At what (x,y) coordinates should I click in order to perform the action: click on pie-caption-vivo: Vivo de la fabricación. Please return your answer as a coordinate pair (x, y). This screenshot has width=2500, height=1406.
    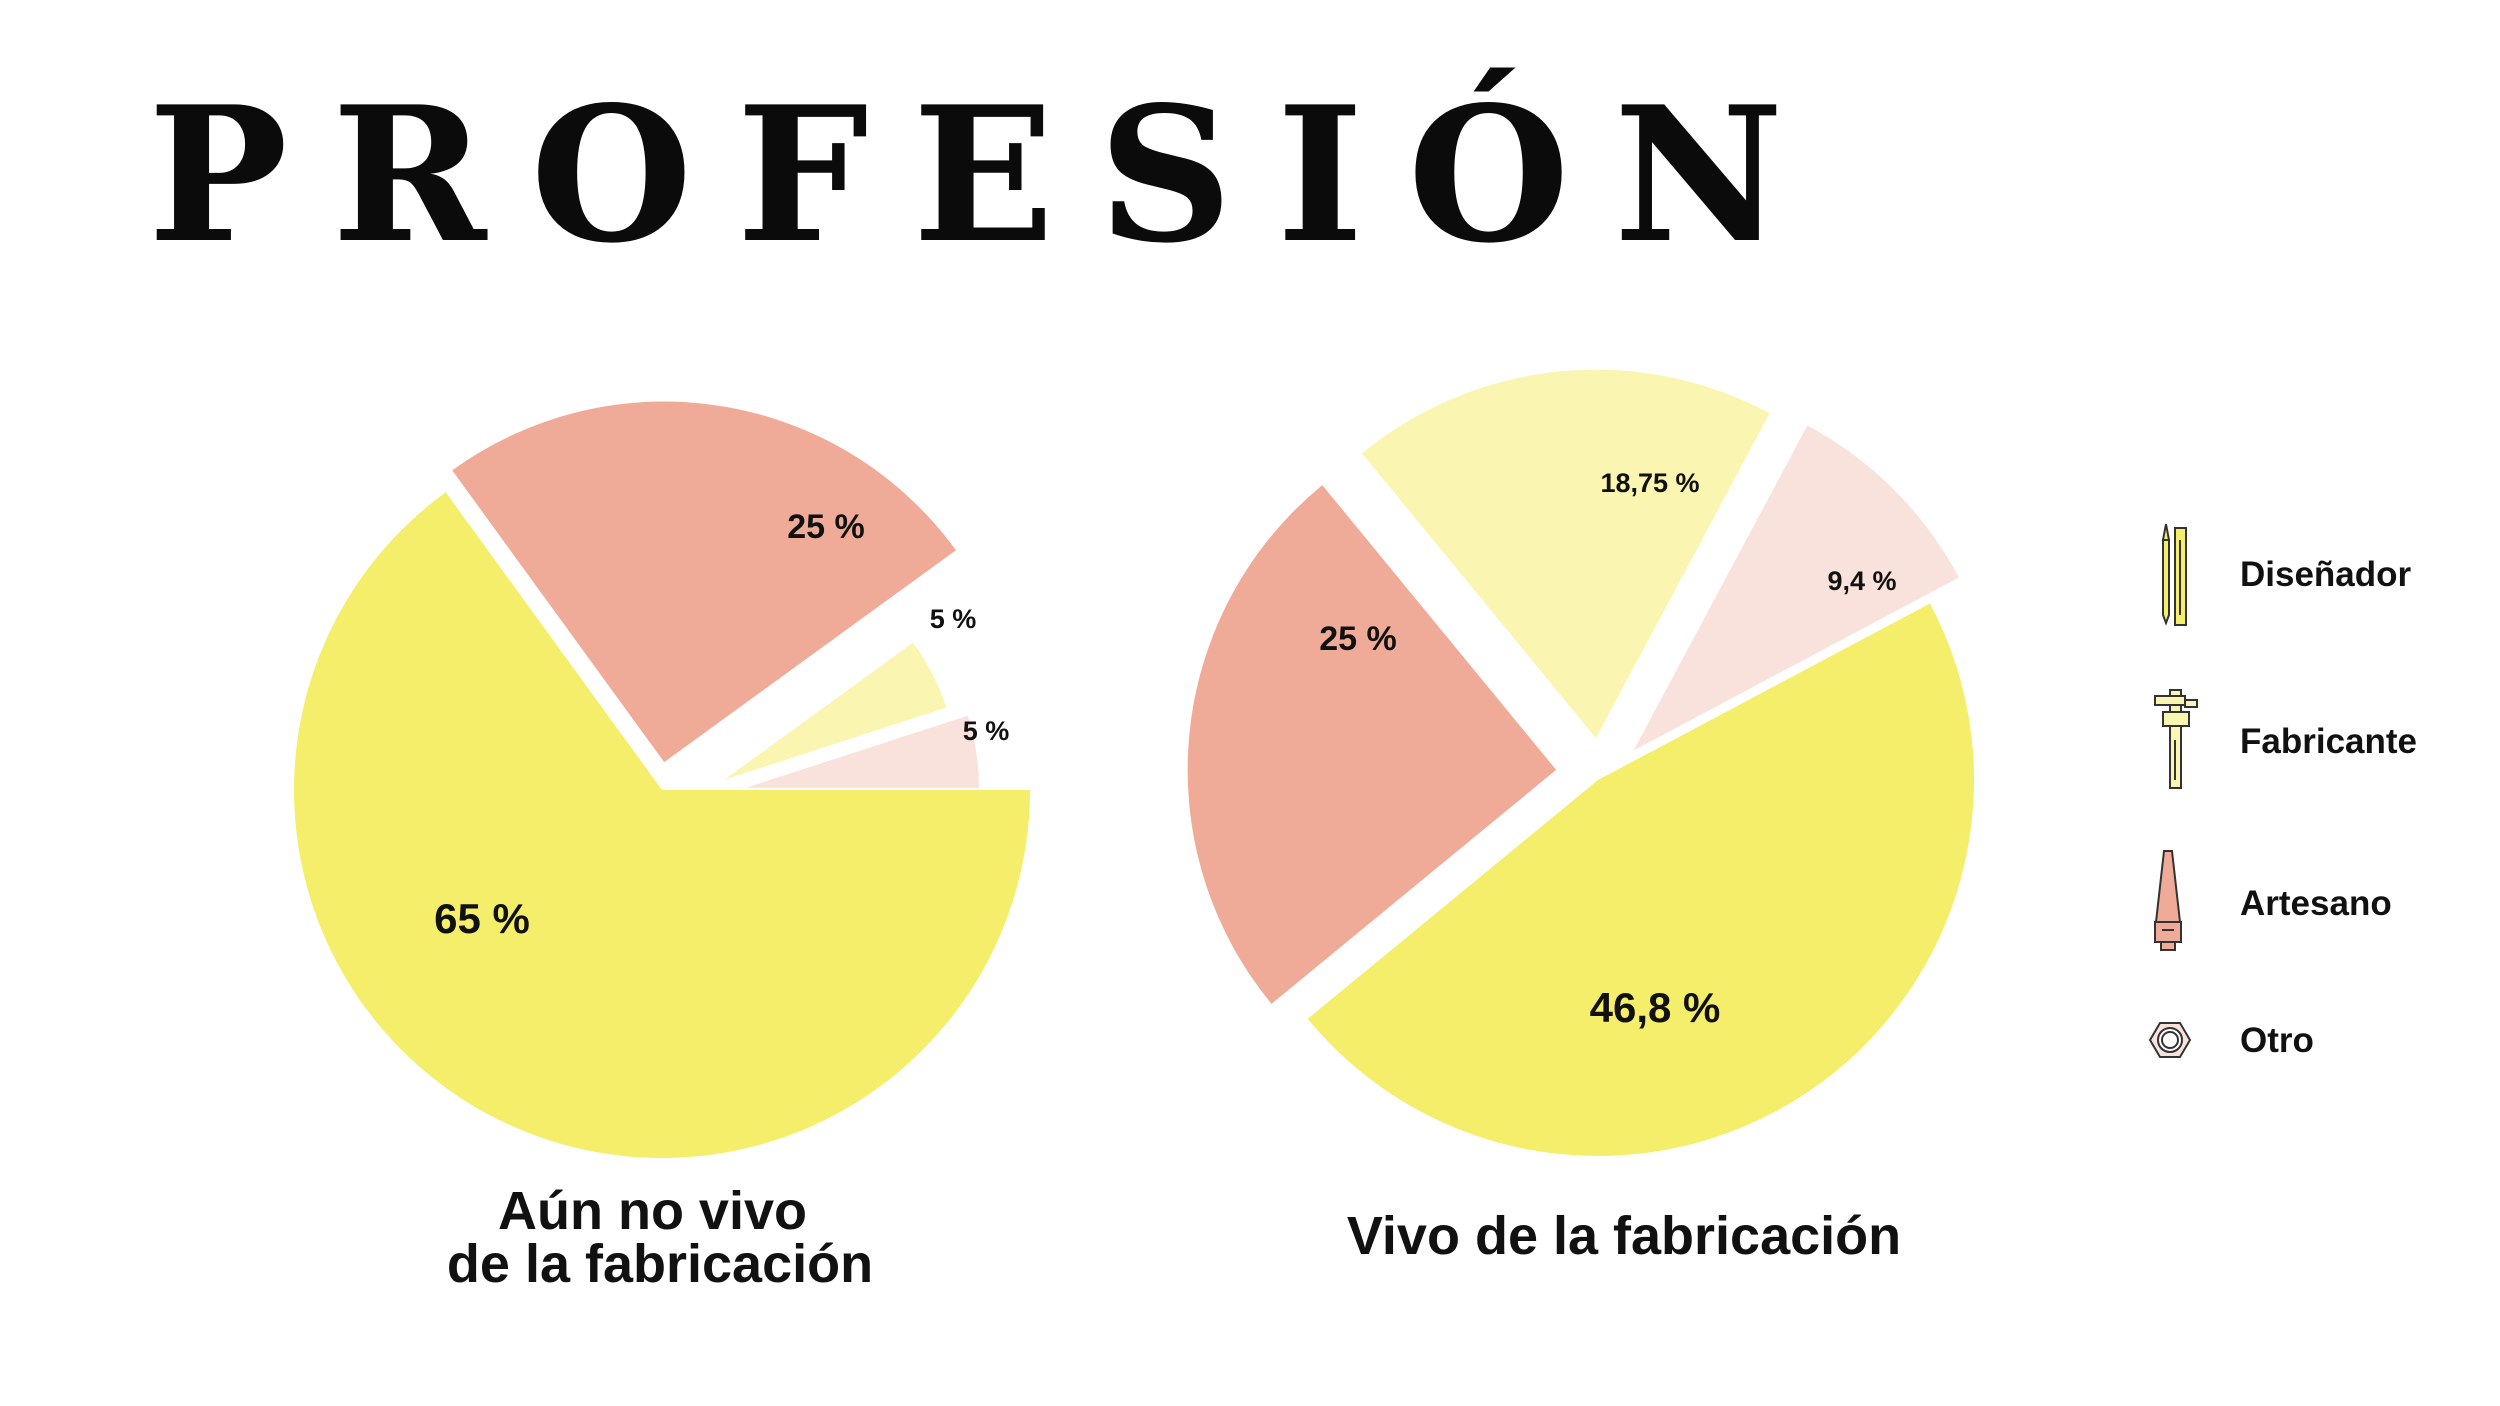
    Looking at the image, I should click on (1624, 1236).